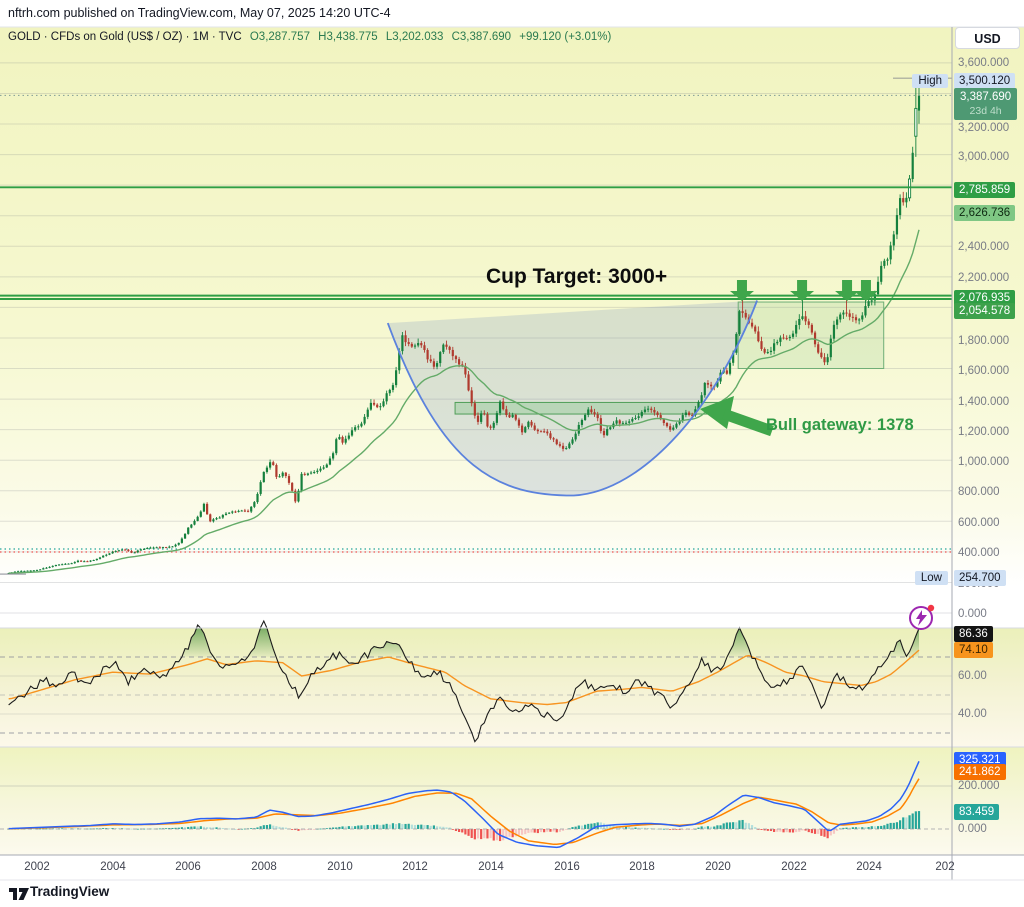 This screenshot has width=1024, height=907. Describe the element at coordinates (491, 867) in the screenshot. I see `time-tick-label: 2014` at that location.